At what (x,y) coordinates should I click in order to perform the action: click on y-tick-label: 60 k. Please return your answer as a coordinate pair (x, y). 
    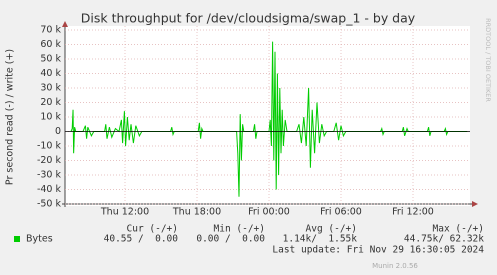
    Looking at the image, I should click on (50, 44).